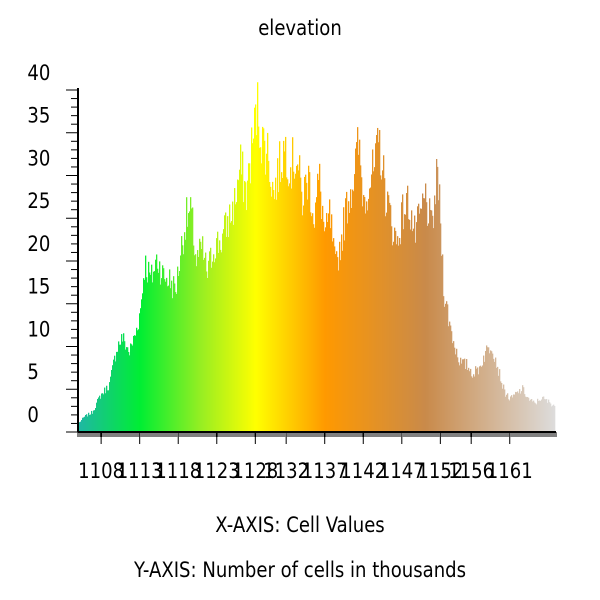 The image size is (600, 600). I want to click on x-tick-label: 1132, so click(286, 471).